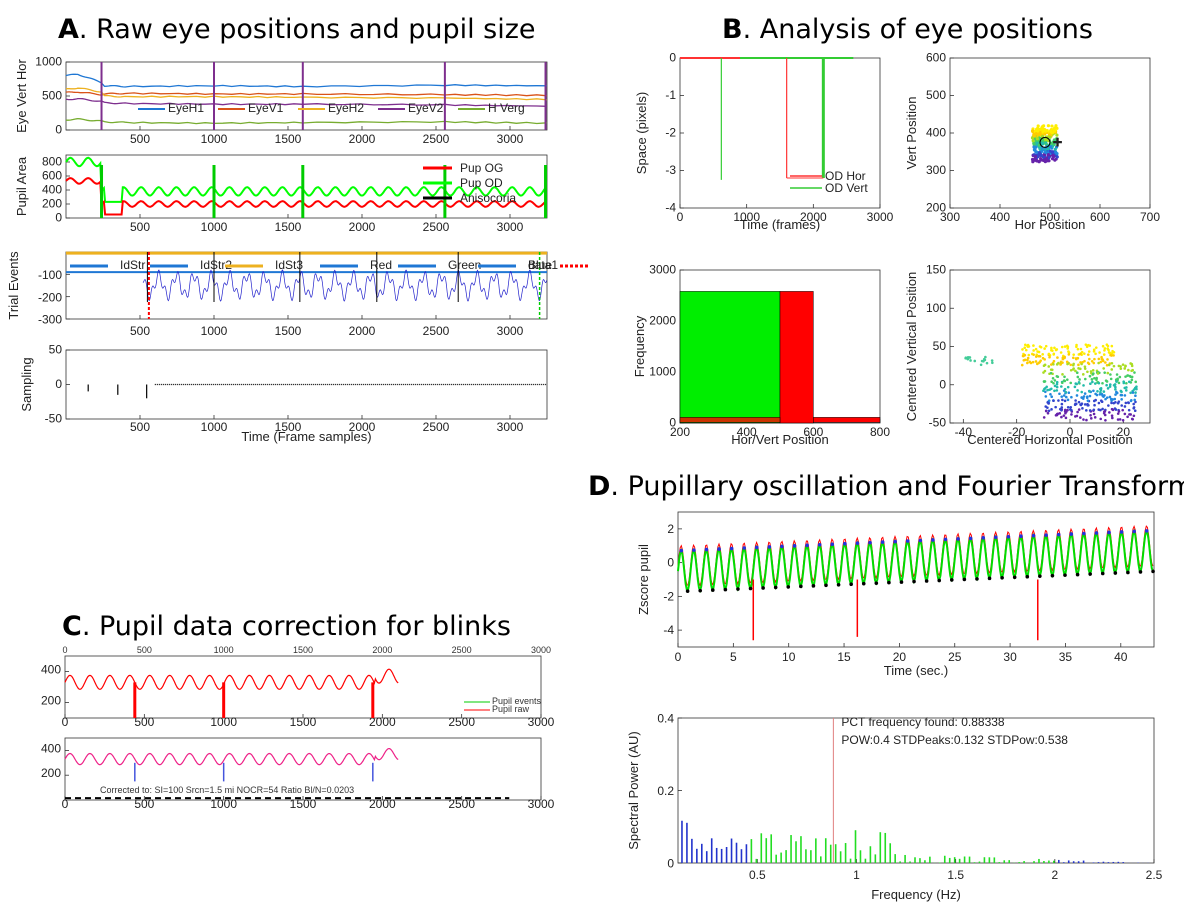 The height and width of the screenshot is (923, 1184). Describe the element at coordinates (1070, 432) in the screenshot. I see `x-tick-label: 0` at that location.